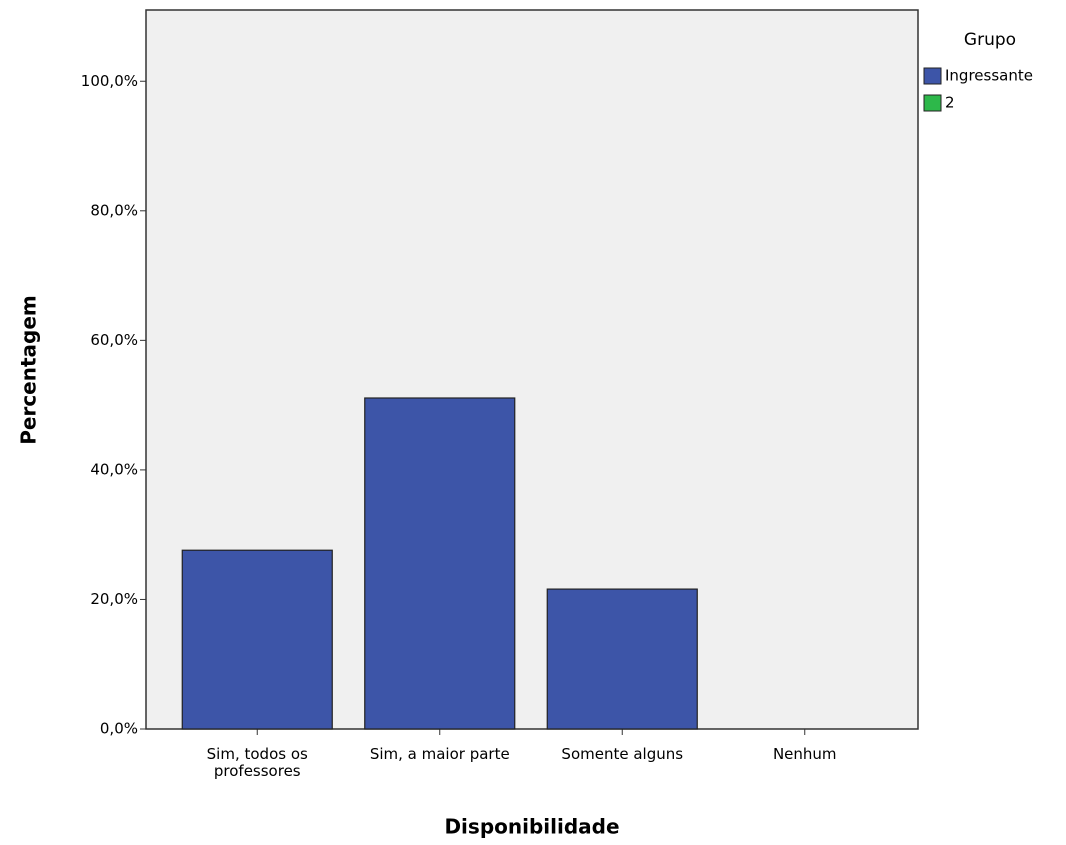 The height and width of the screenshot is (845, 1066). What do you see at coordinates (950, 103) in the screenshot?
I see `legend-label: 2` at bounding box center [950, 103].